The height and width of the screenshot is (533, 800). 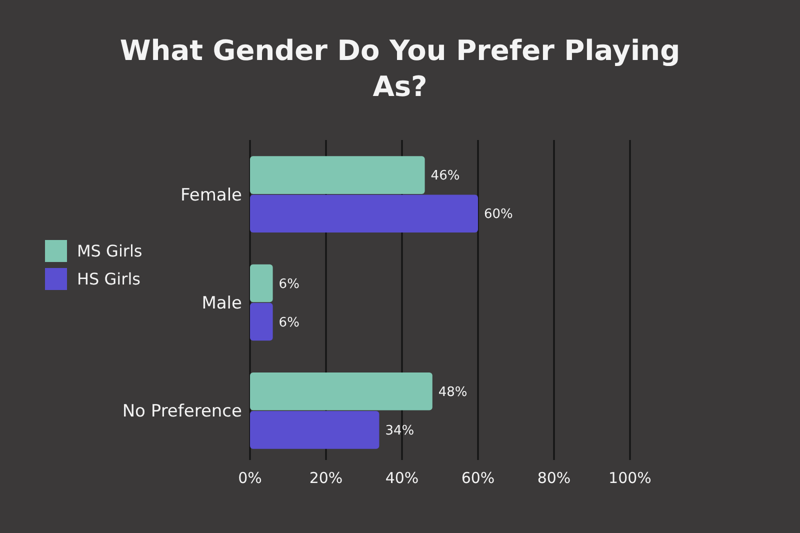 I want to click on y-tick-label: No Preference, so click(x=182, y=412).